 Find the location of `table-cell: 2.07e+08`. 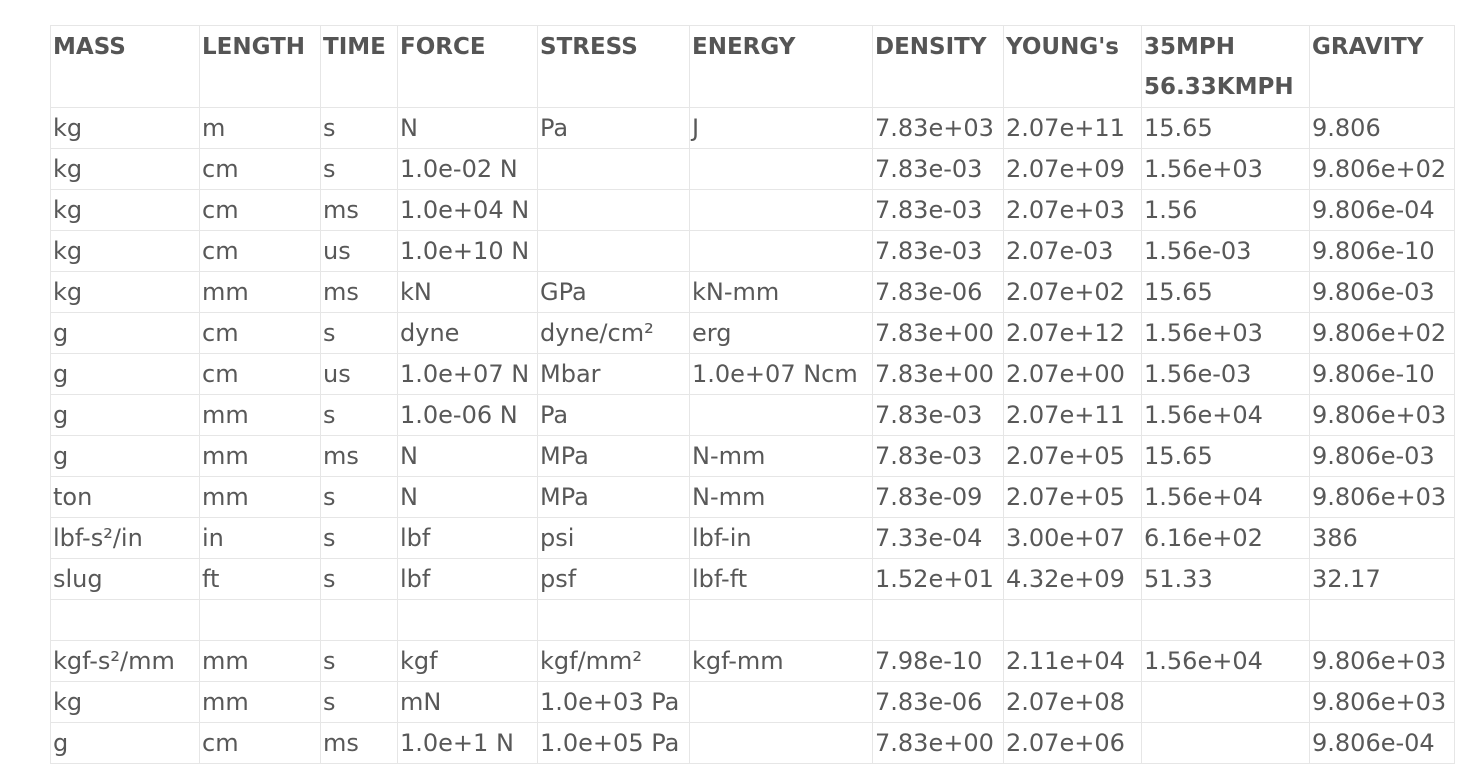

table-cell: 2.07e+08 is located at coordinates (1072, 702).